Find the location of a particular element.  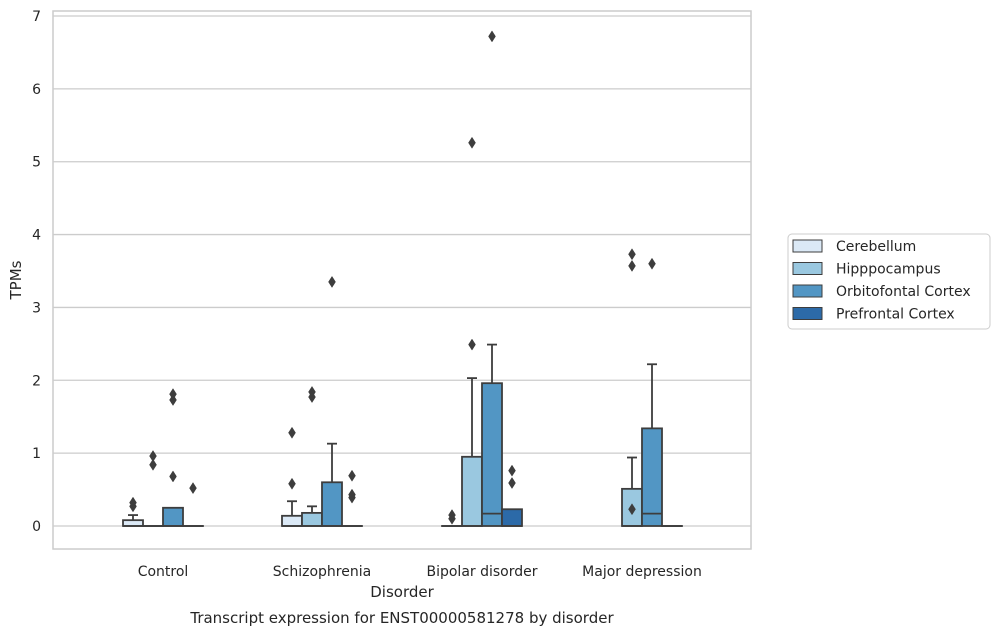

legend-label: Orbitofontal Cortex is located at coordinates (903, 292).